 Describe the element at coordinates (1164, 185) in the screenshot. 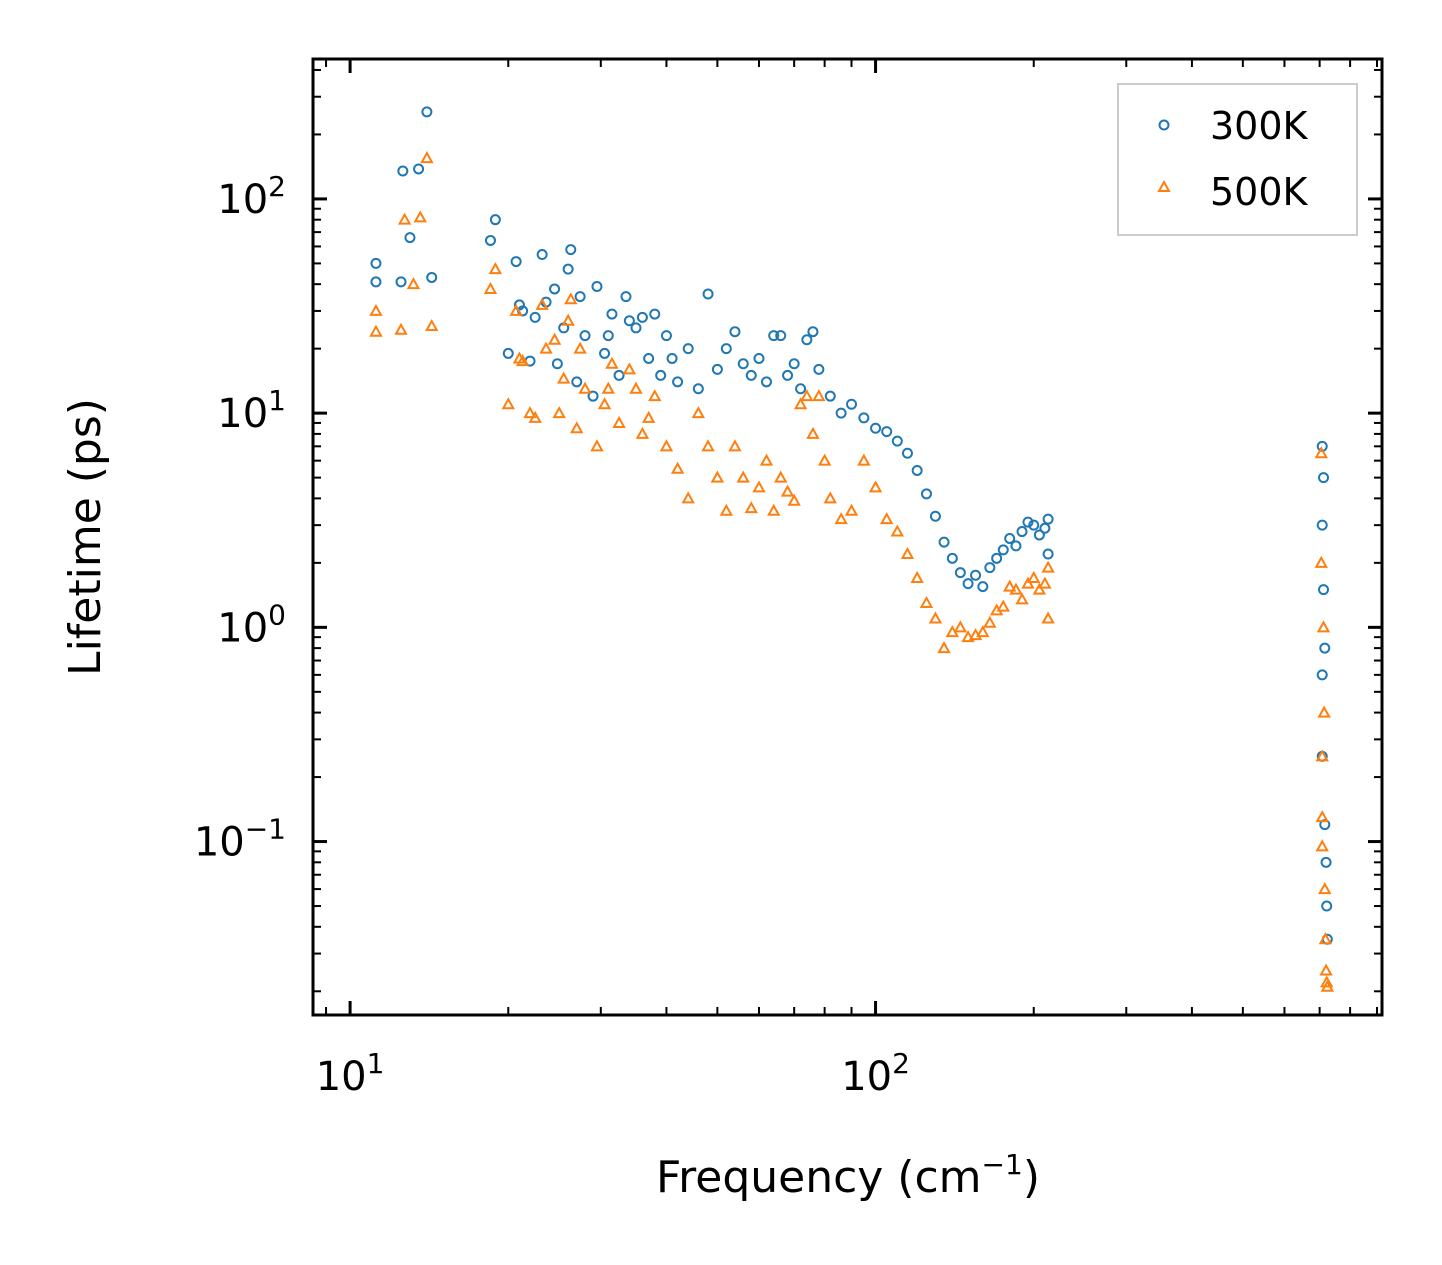

I see `legend-marker-500k` at that location.